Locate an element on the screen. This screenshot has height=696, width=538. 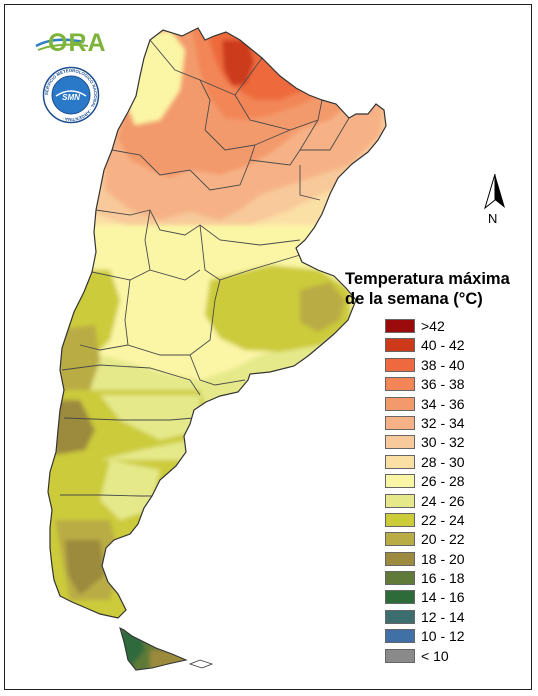
legend-label: >42 is located at coordinates (433, 326).